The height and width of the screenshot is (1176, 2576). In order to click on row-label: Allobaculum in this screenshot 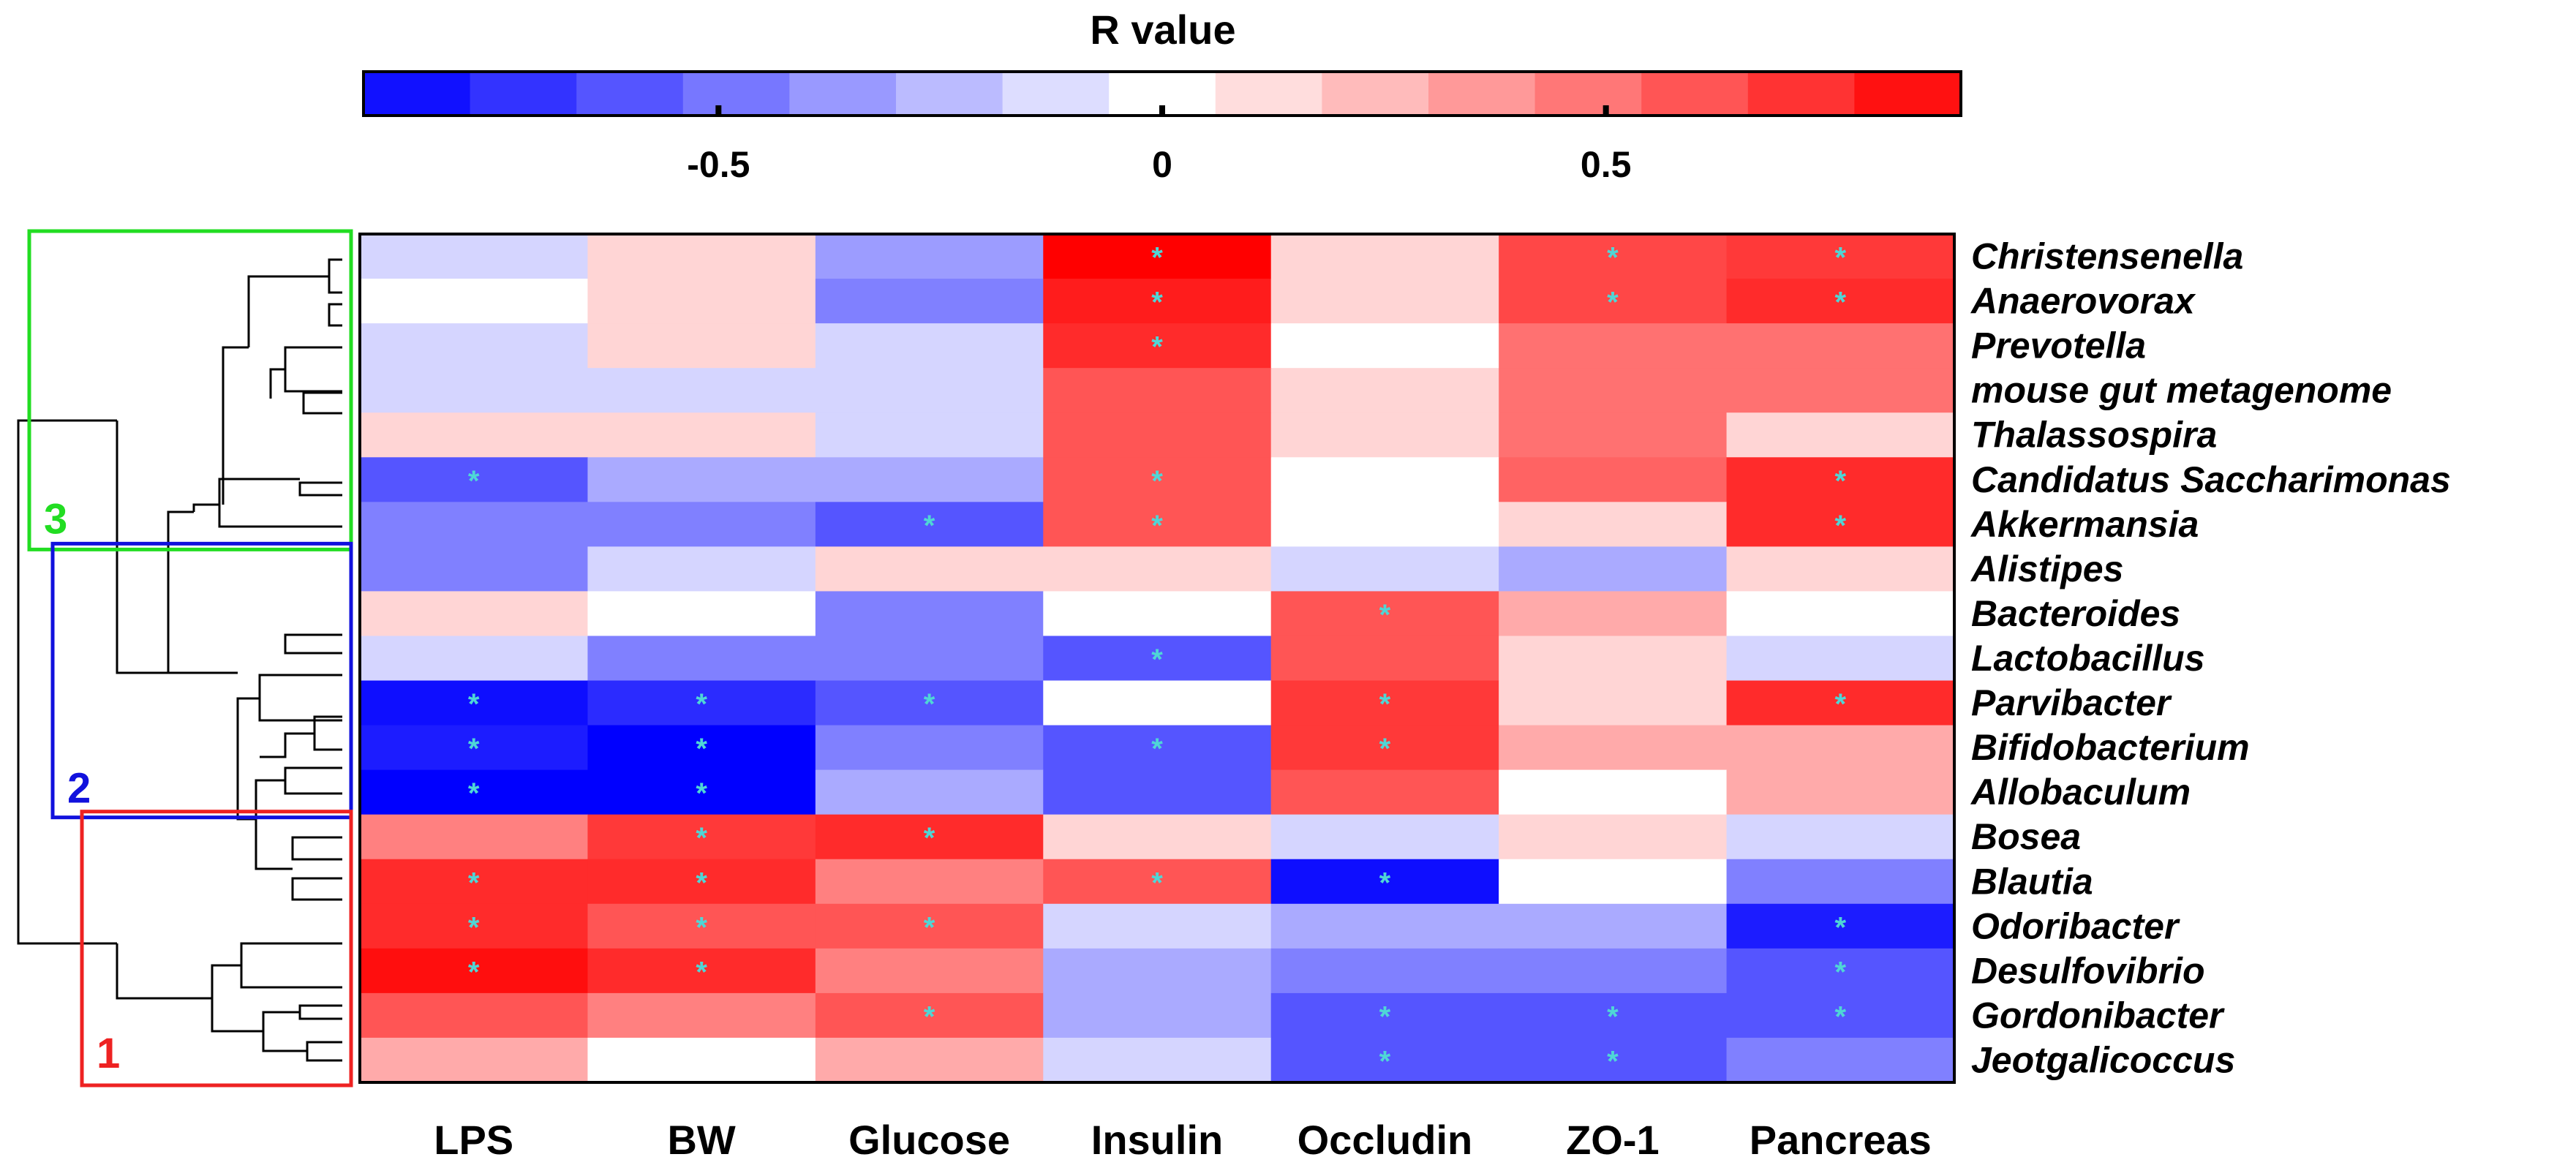, I will do `click(2080, 792)`.